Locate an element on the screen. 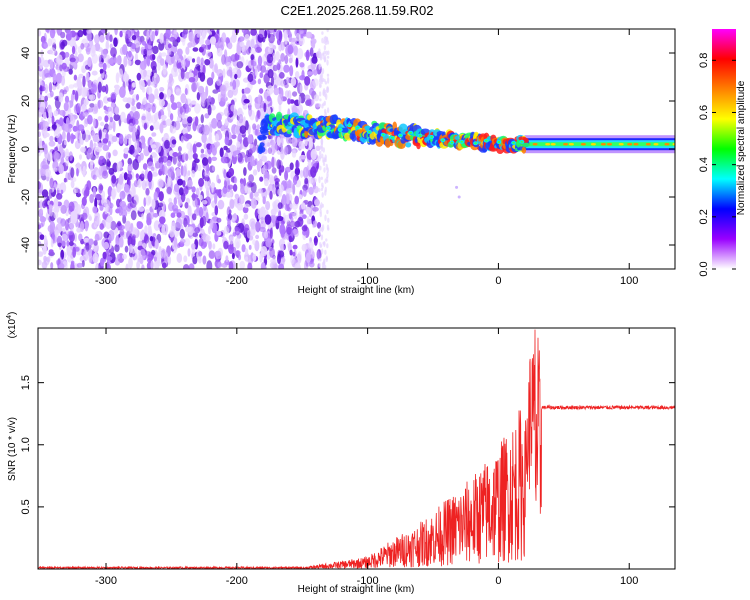 The image size is (750, 600). trace-peak-core is located at coordinates (443, 140).